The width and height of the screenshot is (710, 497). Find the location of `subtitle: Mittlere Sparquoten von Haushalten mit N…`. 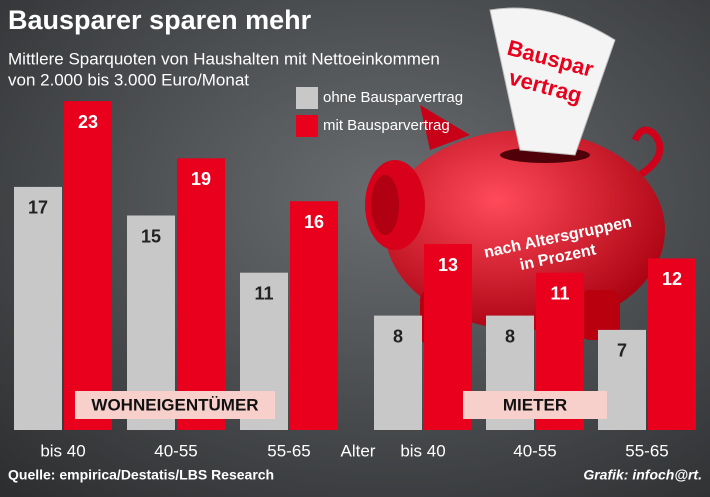

subtitle: Mittlere Sparquoten von Haushalten mit N… is located at coordinates (224, 58).